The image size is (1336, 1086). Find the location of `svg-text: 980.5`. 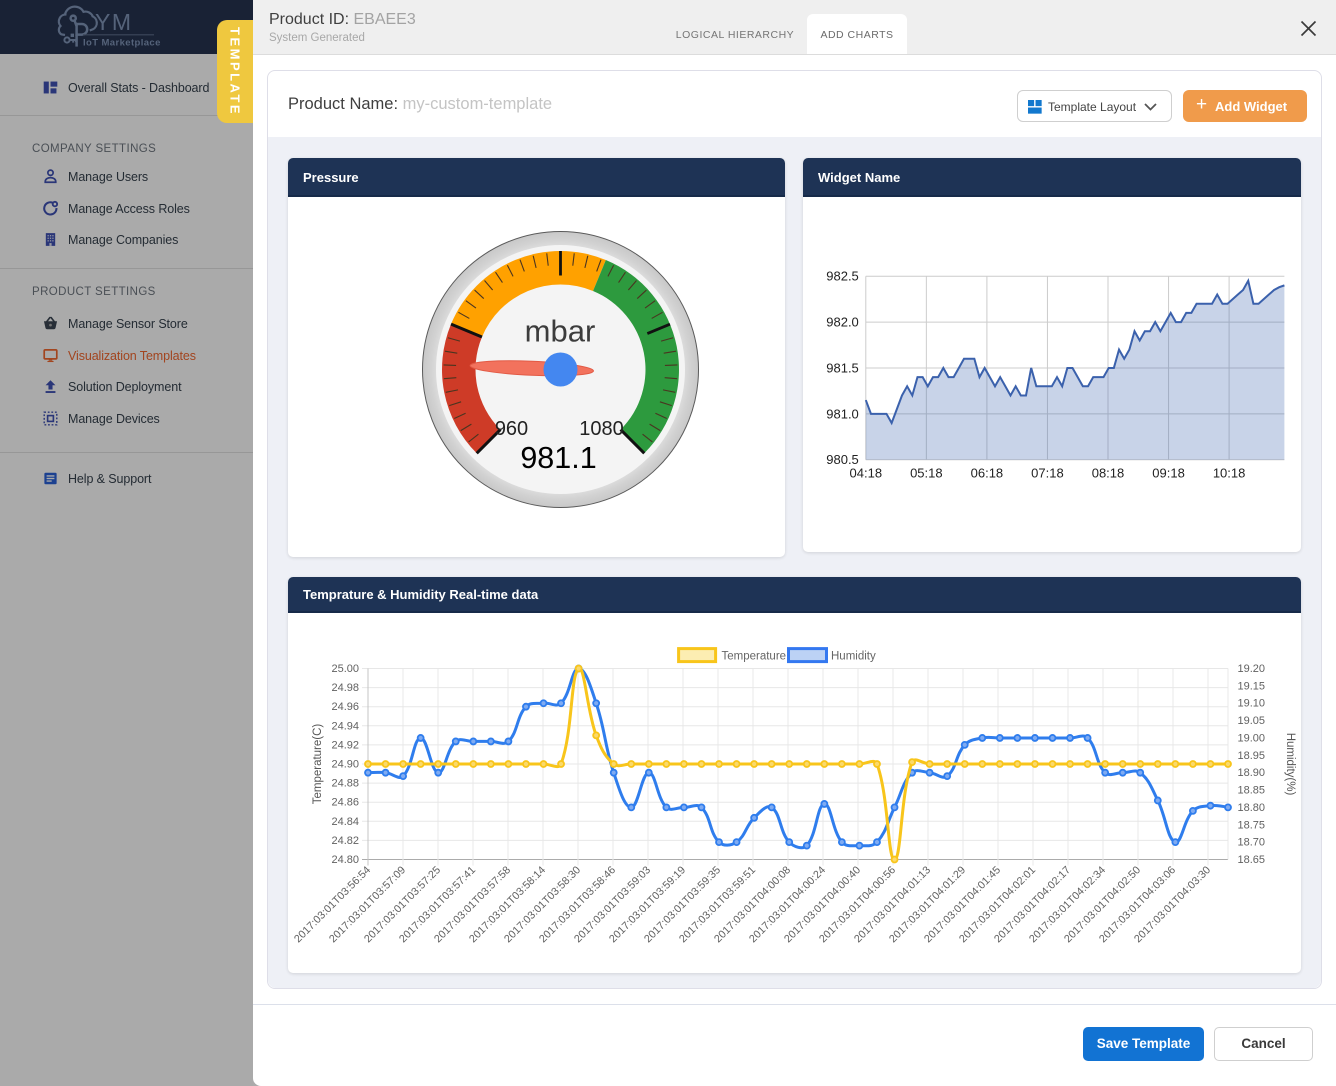

svg-text: 980.5 is located at coordinates (842, 459).